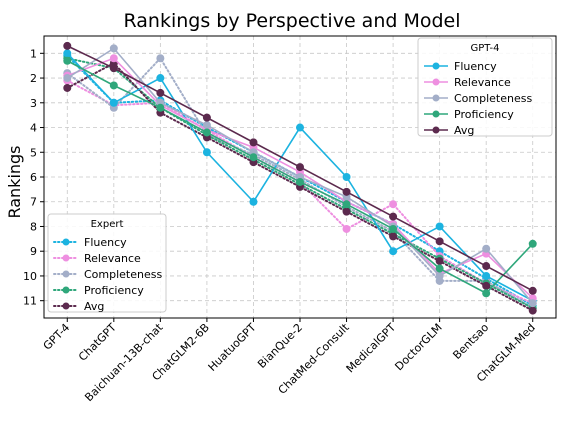 Image resolution: width=565 pixels, height=424 pixels. I want to click on y-tick-label: 4, so click(33, 128).